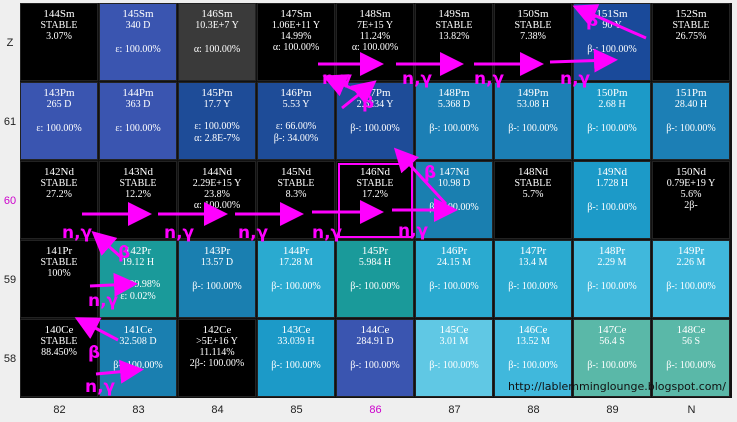 The width and height of the screenshot is (737, 422). I want to click on nuclide-name: 148Pm, so click(454, 93).